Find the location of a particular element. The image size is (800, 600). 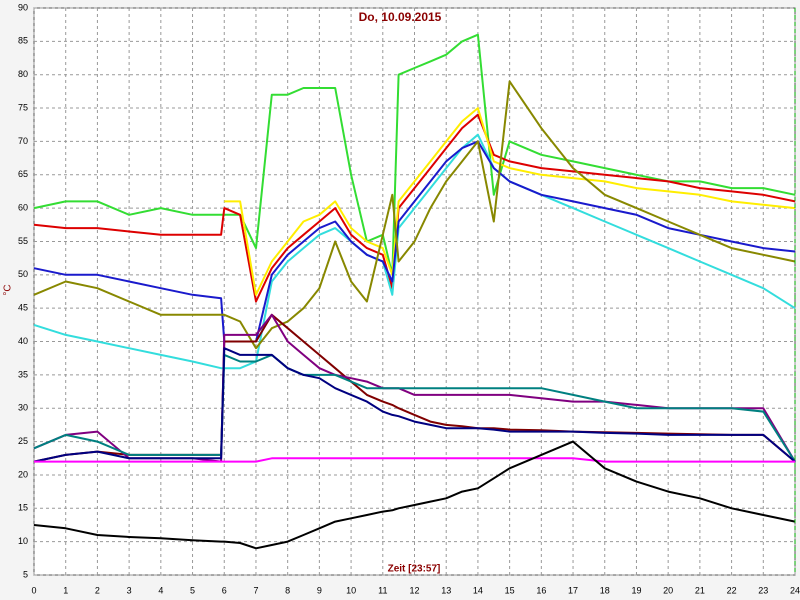

y-tick-label: 5 is located at coordinates (25, 574).